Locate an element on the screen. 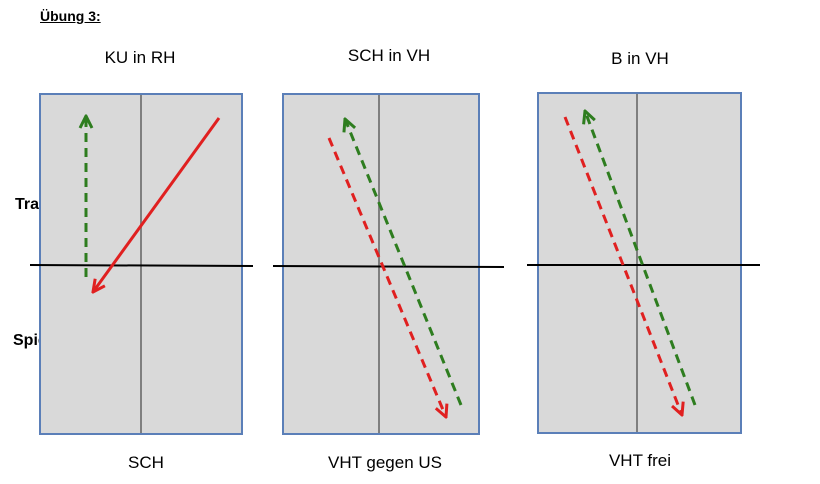  panel-3-caption: VHT frei is located at coordinates (640, 460).